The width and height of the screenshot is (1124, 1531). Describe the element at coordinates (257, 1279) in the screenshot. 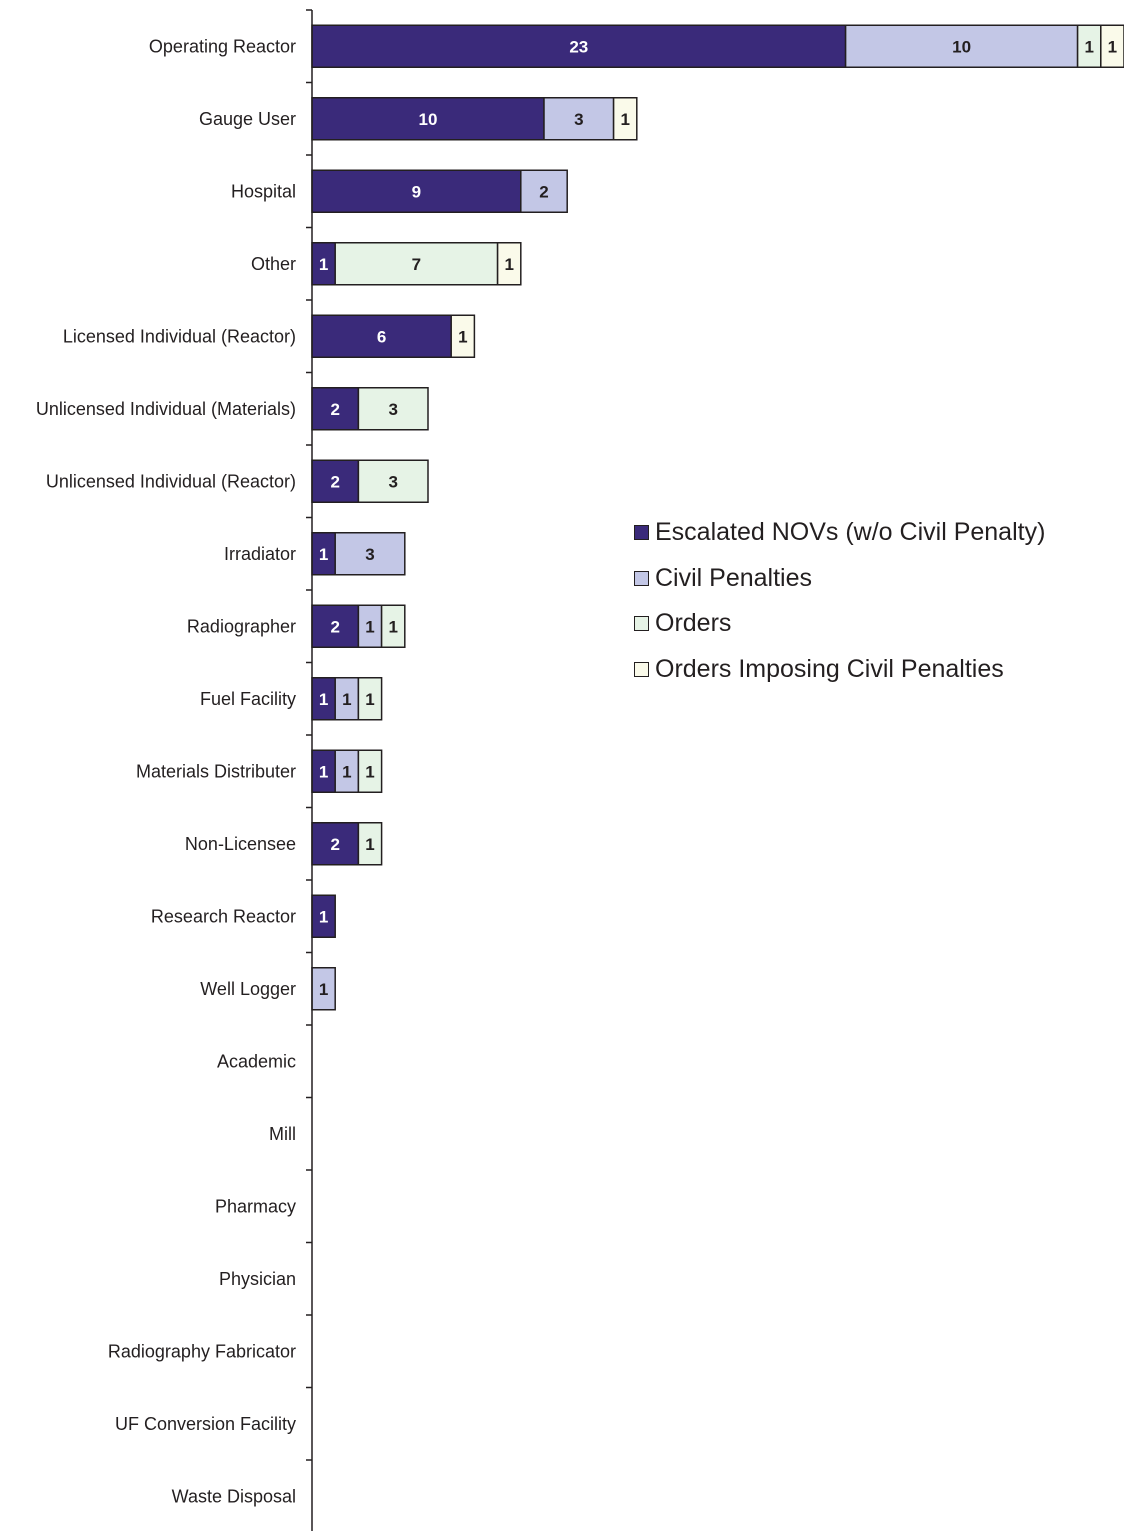

I see `category-label: Physician` at that location.